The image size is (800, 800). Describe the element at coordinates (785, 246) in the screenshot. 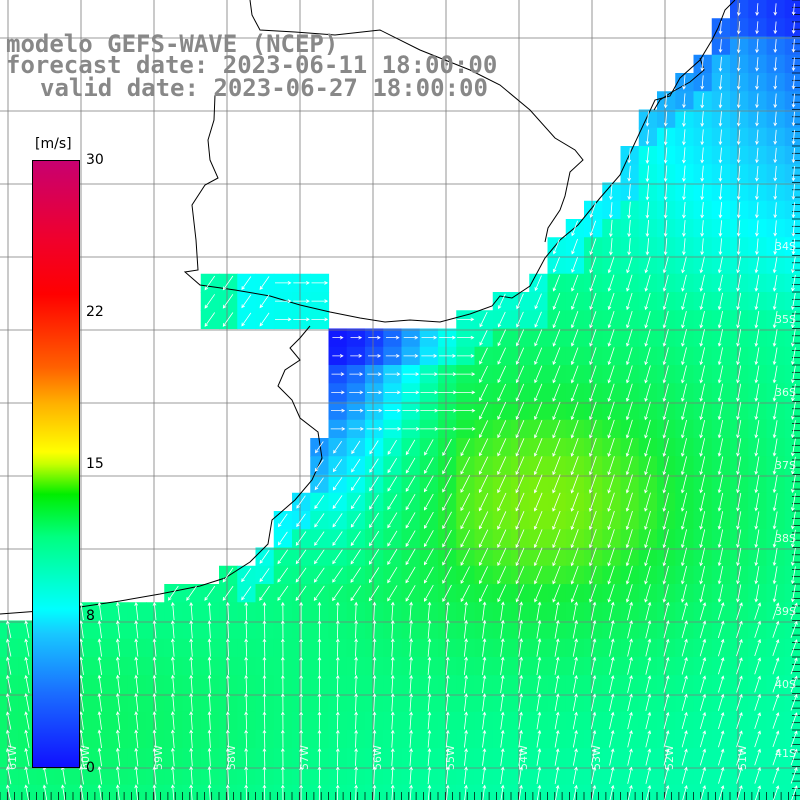

I see `lat-label: 34S` at that location.